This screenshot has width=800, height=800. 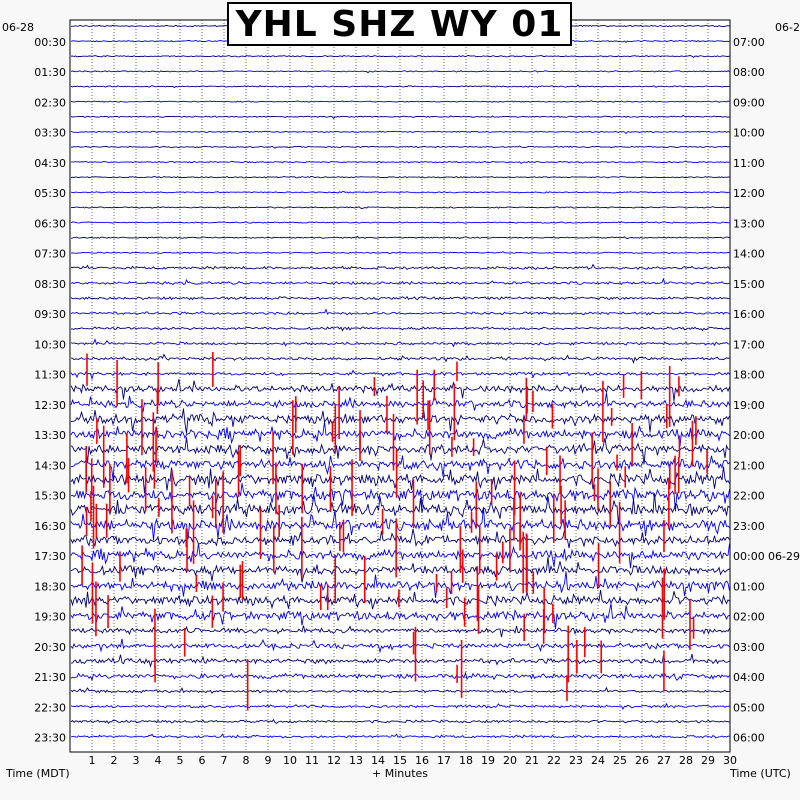 What do you see at coordinates (686, 760) in the screenshot?
I see `x-tick-label: 28` at bounding box center [686, 760].